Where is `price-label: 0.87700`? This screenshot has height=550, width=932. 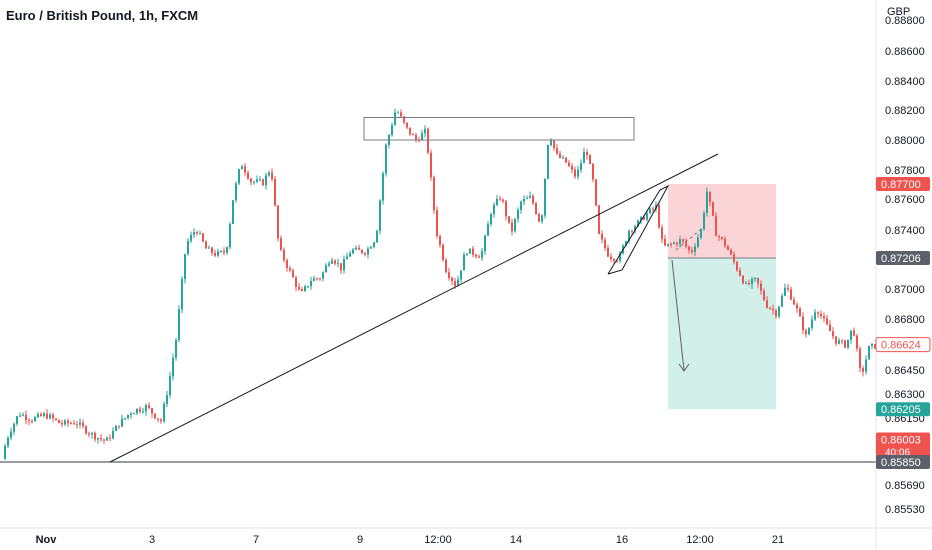
price-label: 0.87700 is located at coordinates (901, 185).